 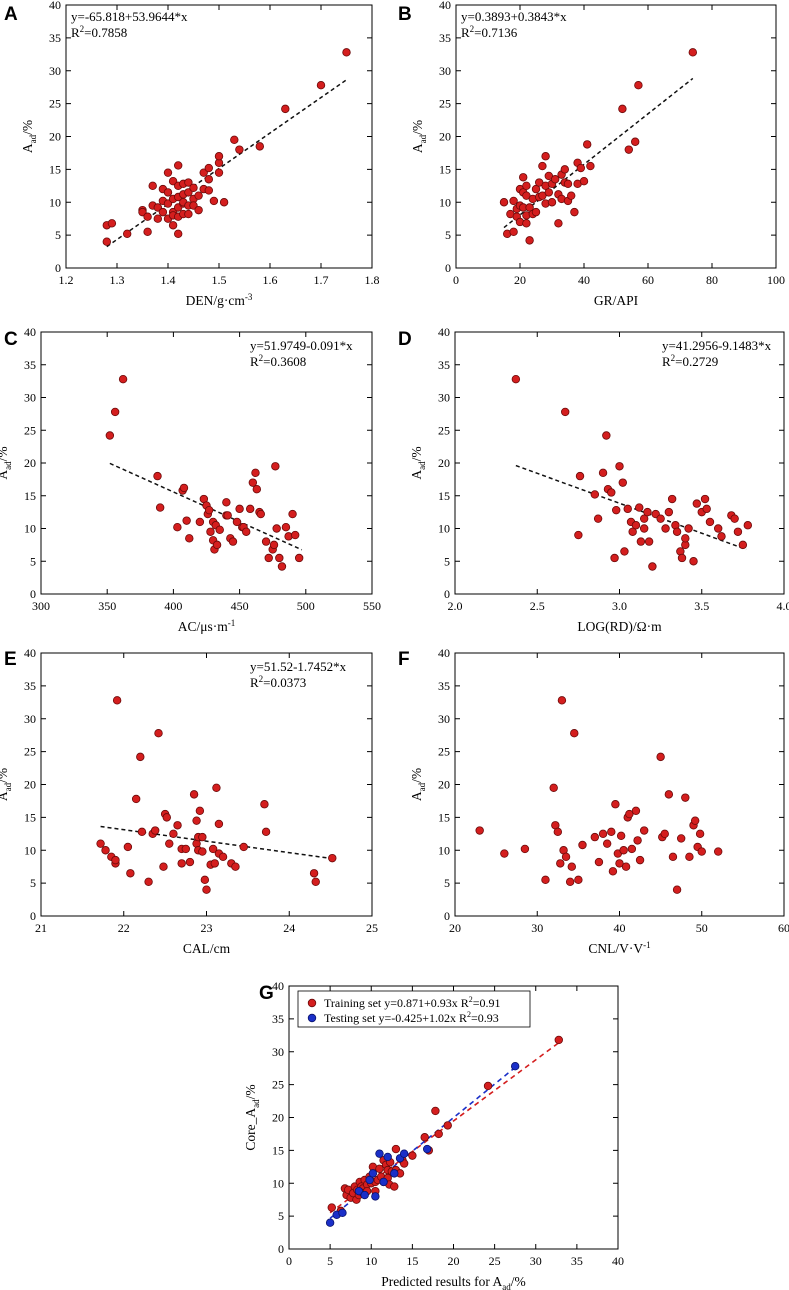 What do you see at coordinates (270, 280) in the screenshot?
I see `x-tick-label: 1.6` at bounding box center [270, 280].